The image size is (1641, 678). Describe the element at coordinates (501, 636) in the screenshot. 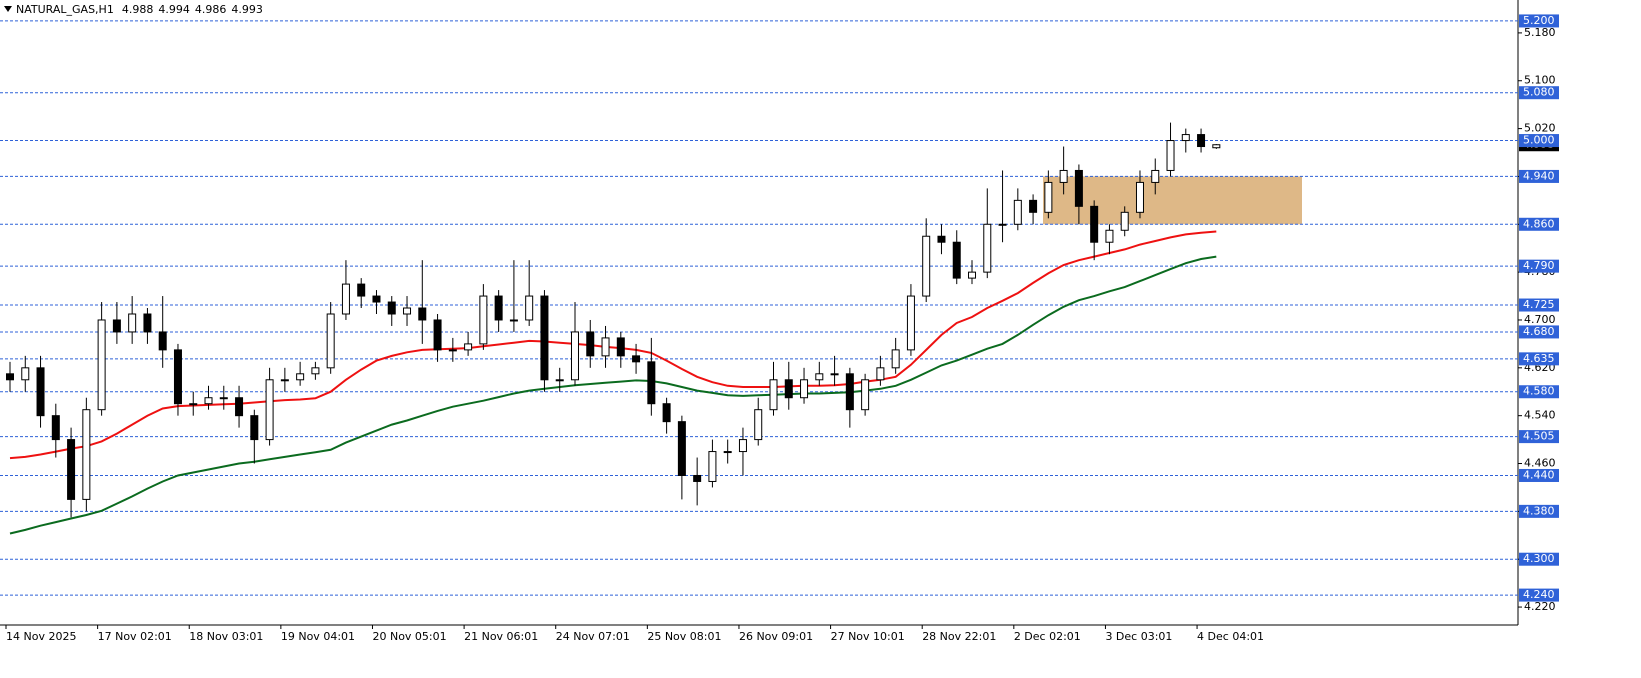

I see `x-tick-label: 21 Nov 06:01` at that location.